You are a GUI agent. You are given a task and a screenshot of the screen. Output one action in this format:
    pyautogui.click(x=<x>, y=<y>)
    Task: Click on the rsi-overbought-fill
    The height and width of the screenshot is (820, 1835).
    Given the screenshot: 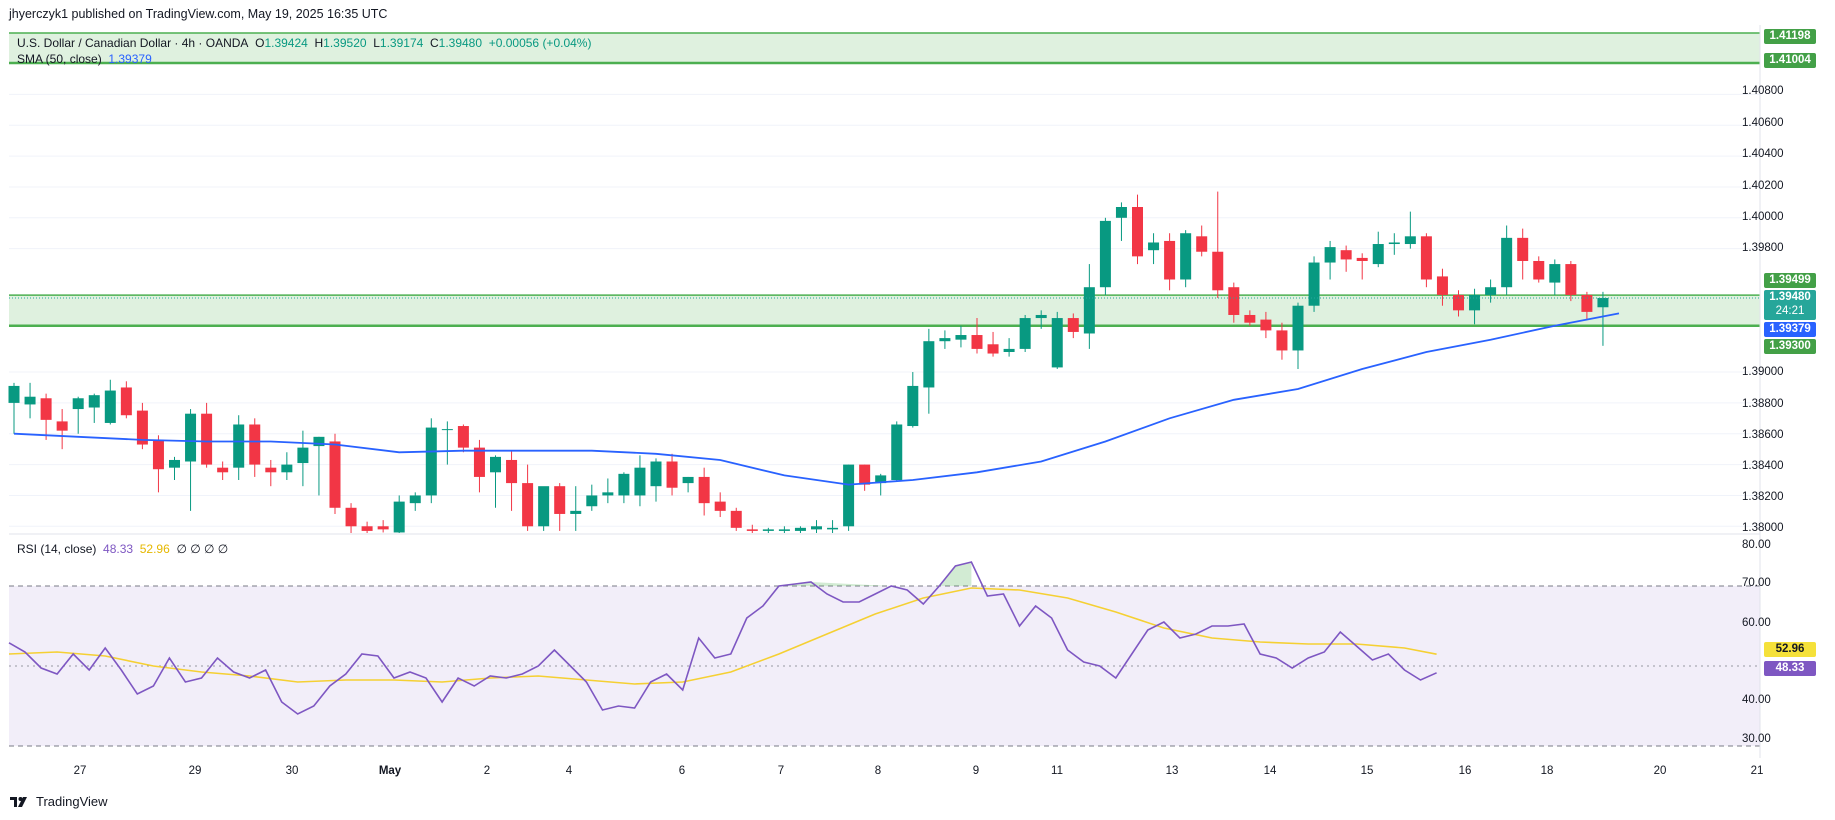 What is the action you would take?
    pyautogui.click(x=875, y=574)
    